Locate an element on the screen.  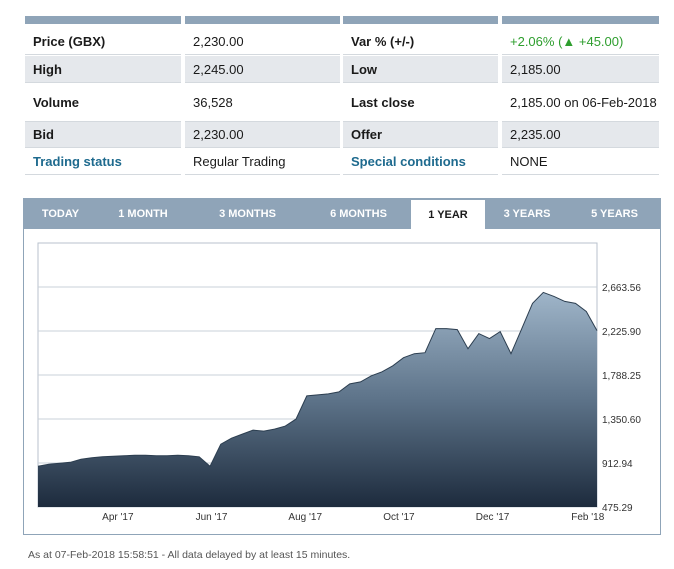
y-tick-label: 475.29 is located at coordinates (617, 508).